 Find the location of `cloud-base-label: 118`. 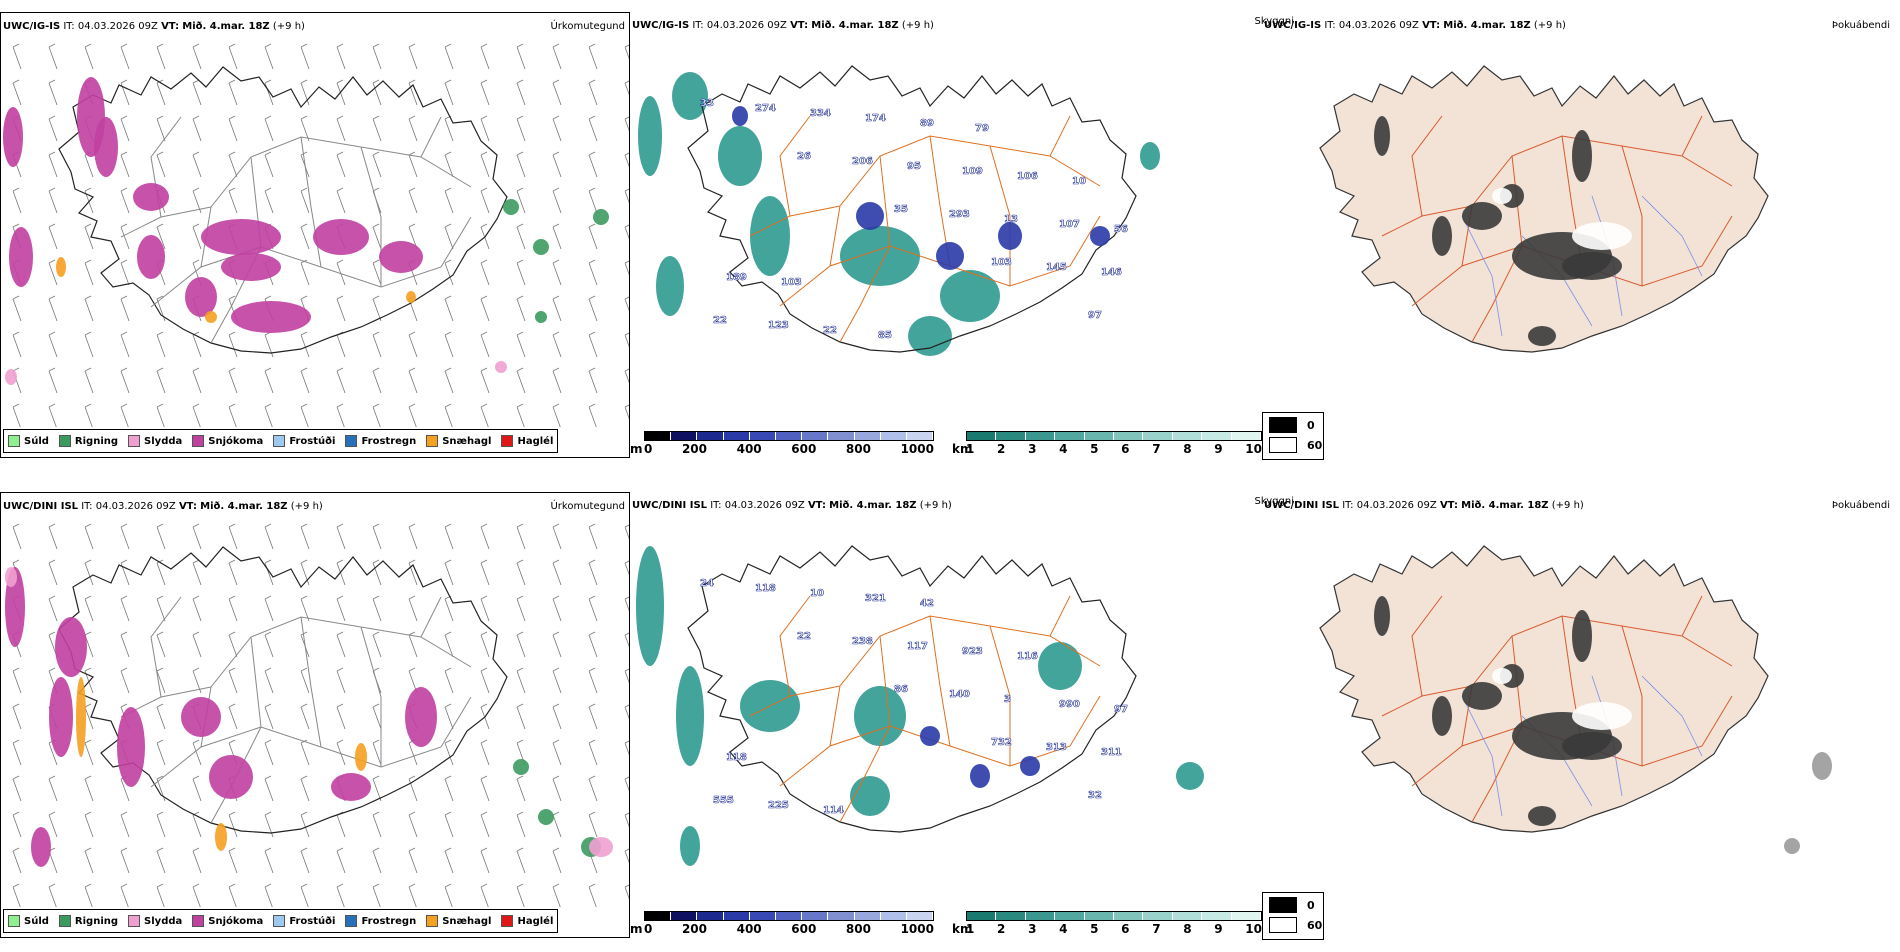

cloud-base-label: 118 is located at coordinates (736, 757).